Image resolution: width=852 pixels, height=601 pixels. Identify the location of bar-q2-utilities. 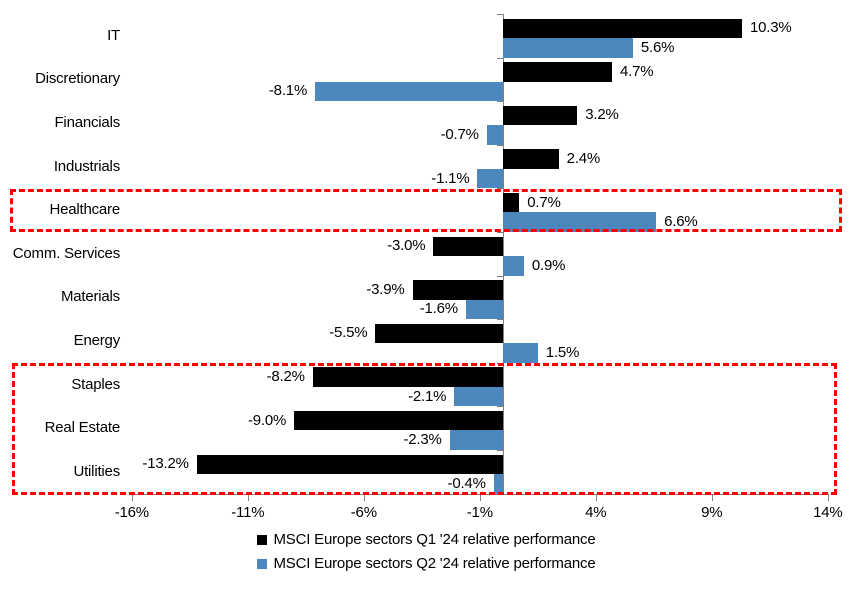
(498, 484).